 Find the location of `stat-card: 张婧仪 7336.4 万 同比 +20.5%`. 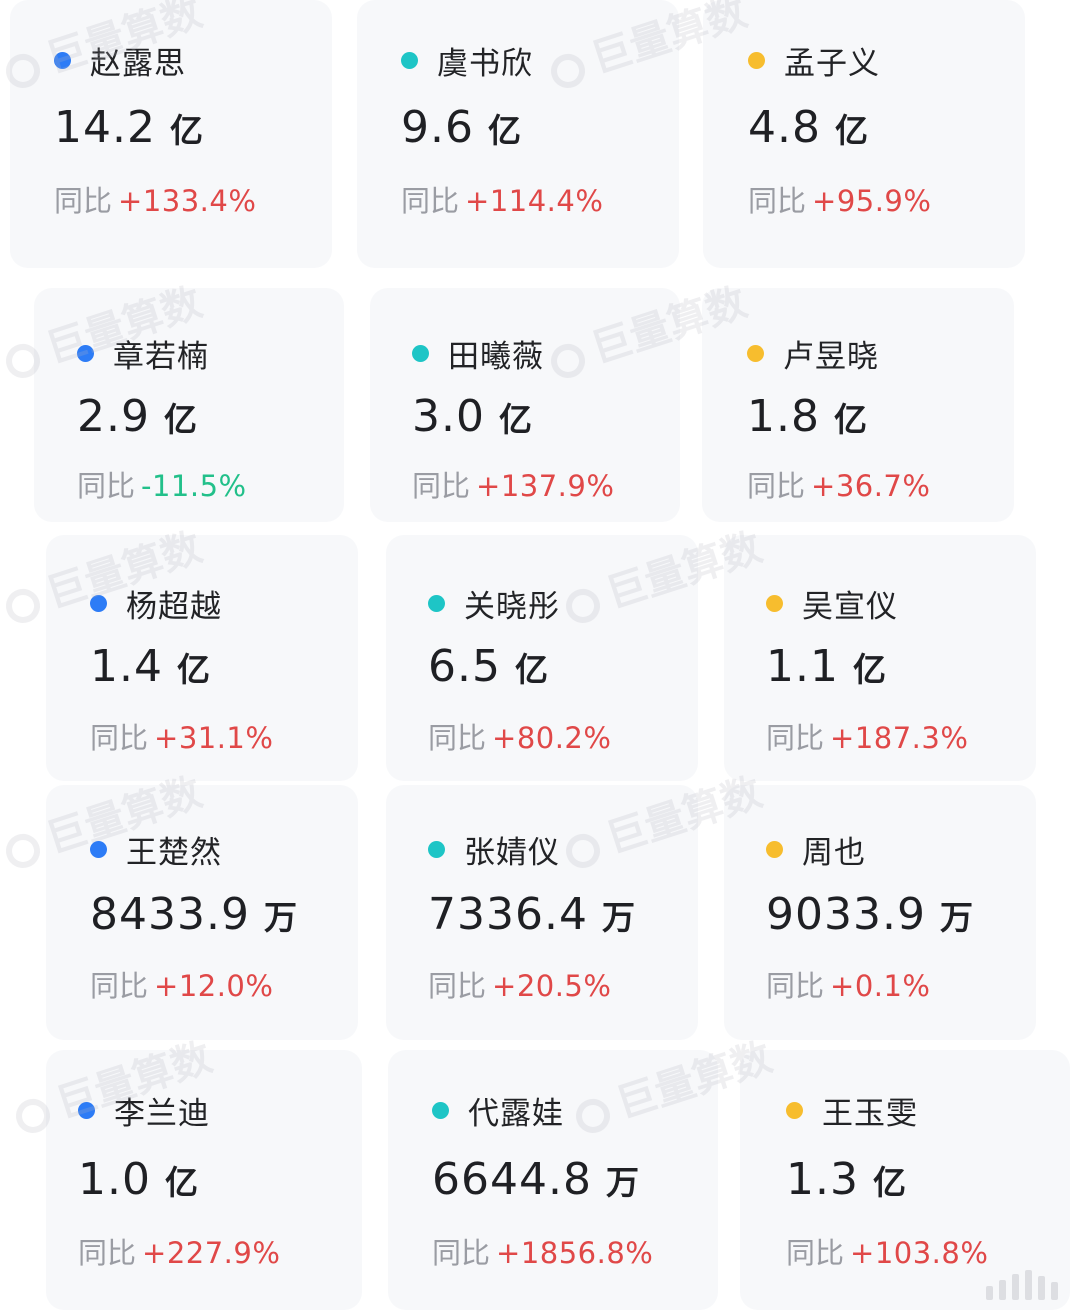

stat-card: 张婧仪 7336.4 万 同比 +20.5% is located at coordinates (542, 912).